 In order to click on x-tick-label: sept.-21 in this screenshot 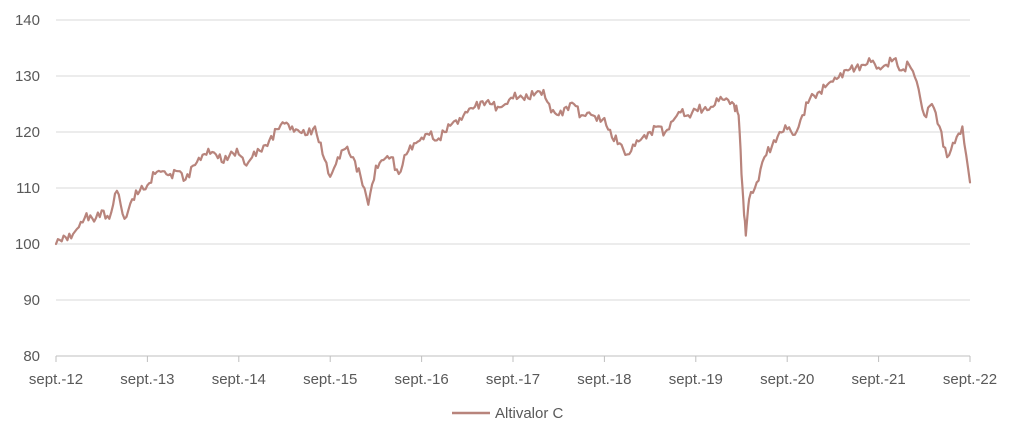, I will do `click(878, 379)`.